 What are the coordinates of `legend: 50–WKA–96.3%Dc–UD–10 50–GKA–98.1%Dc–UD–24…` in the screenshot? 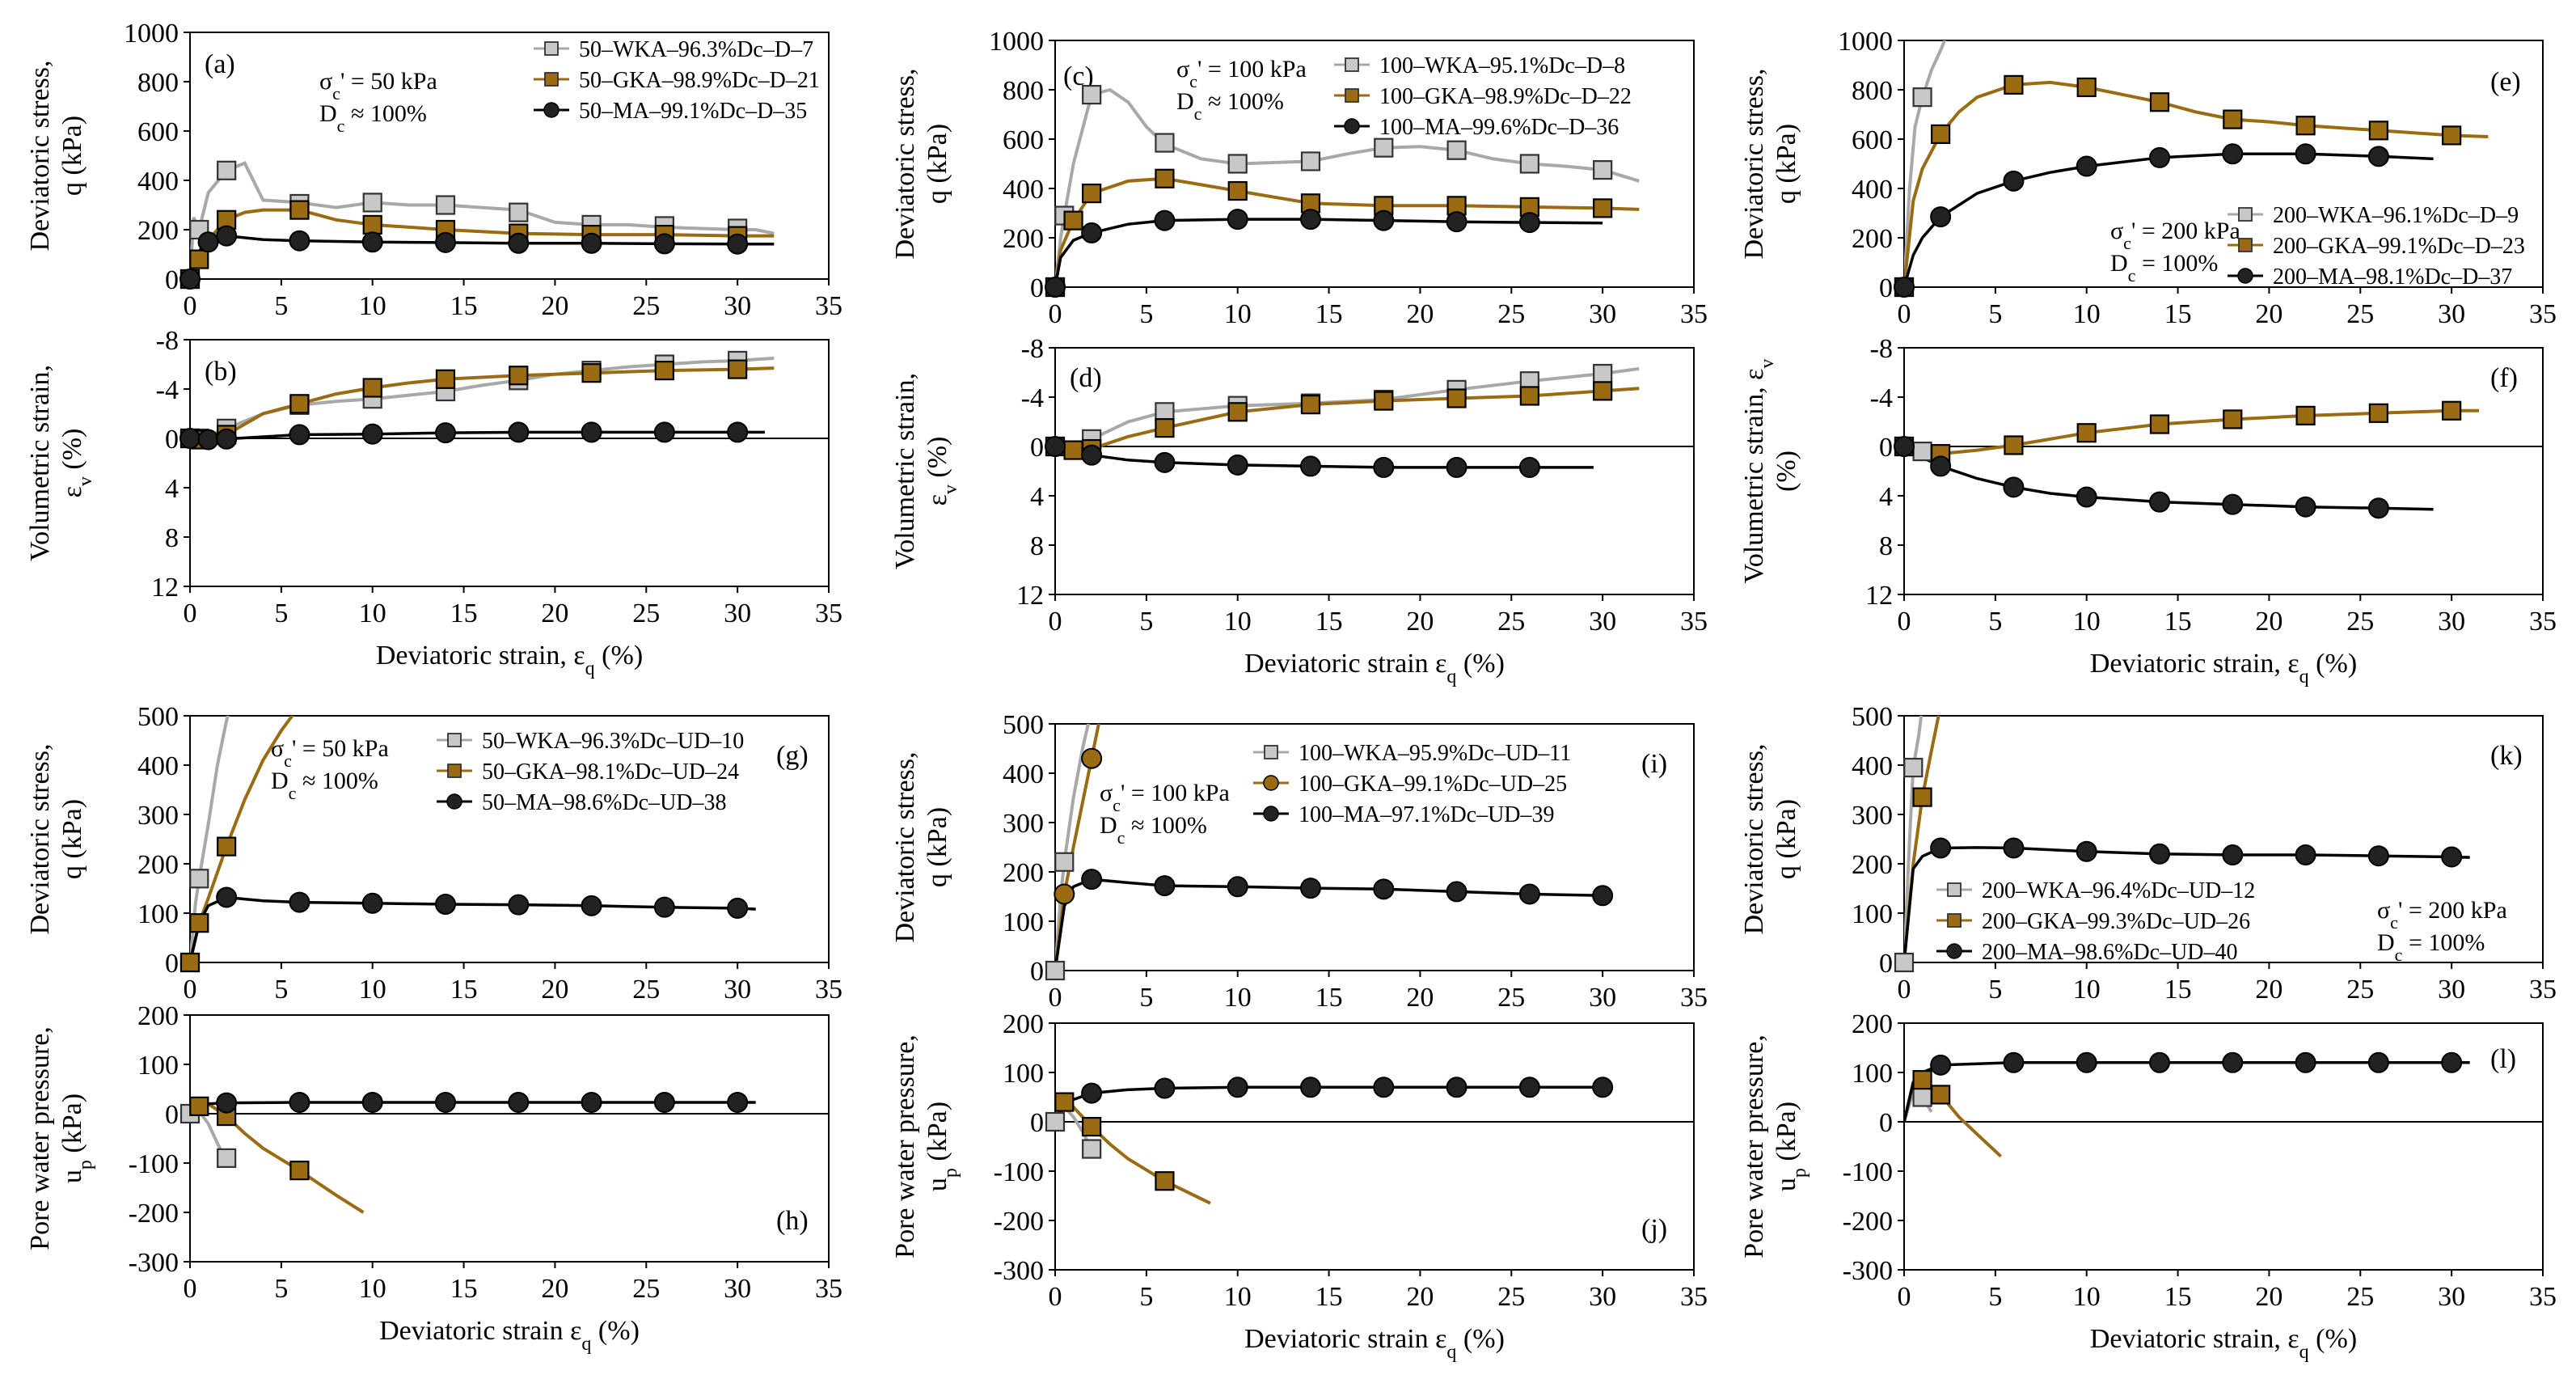 It's located at (590, 772).